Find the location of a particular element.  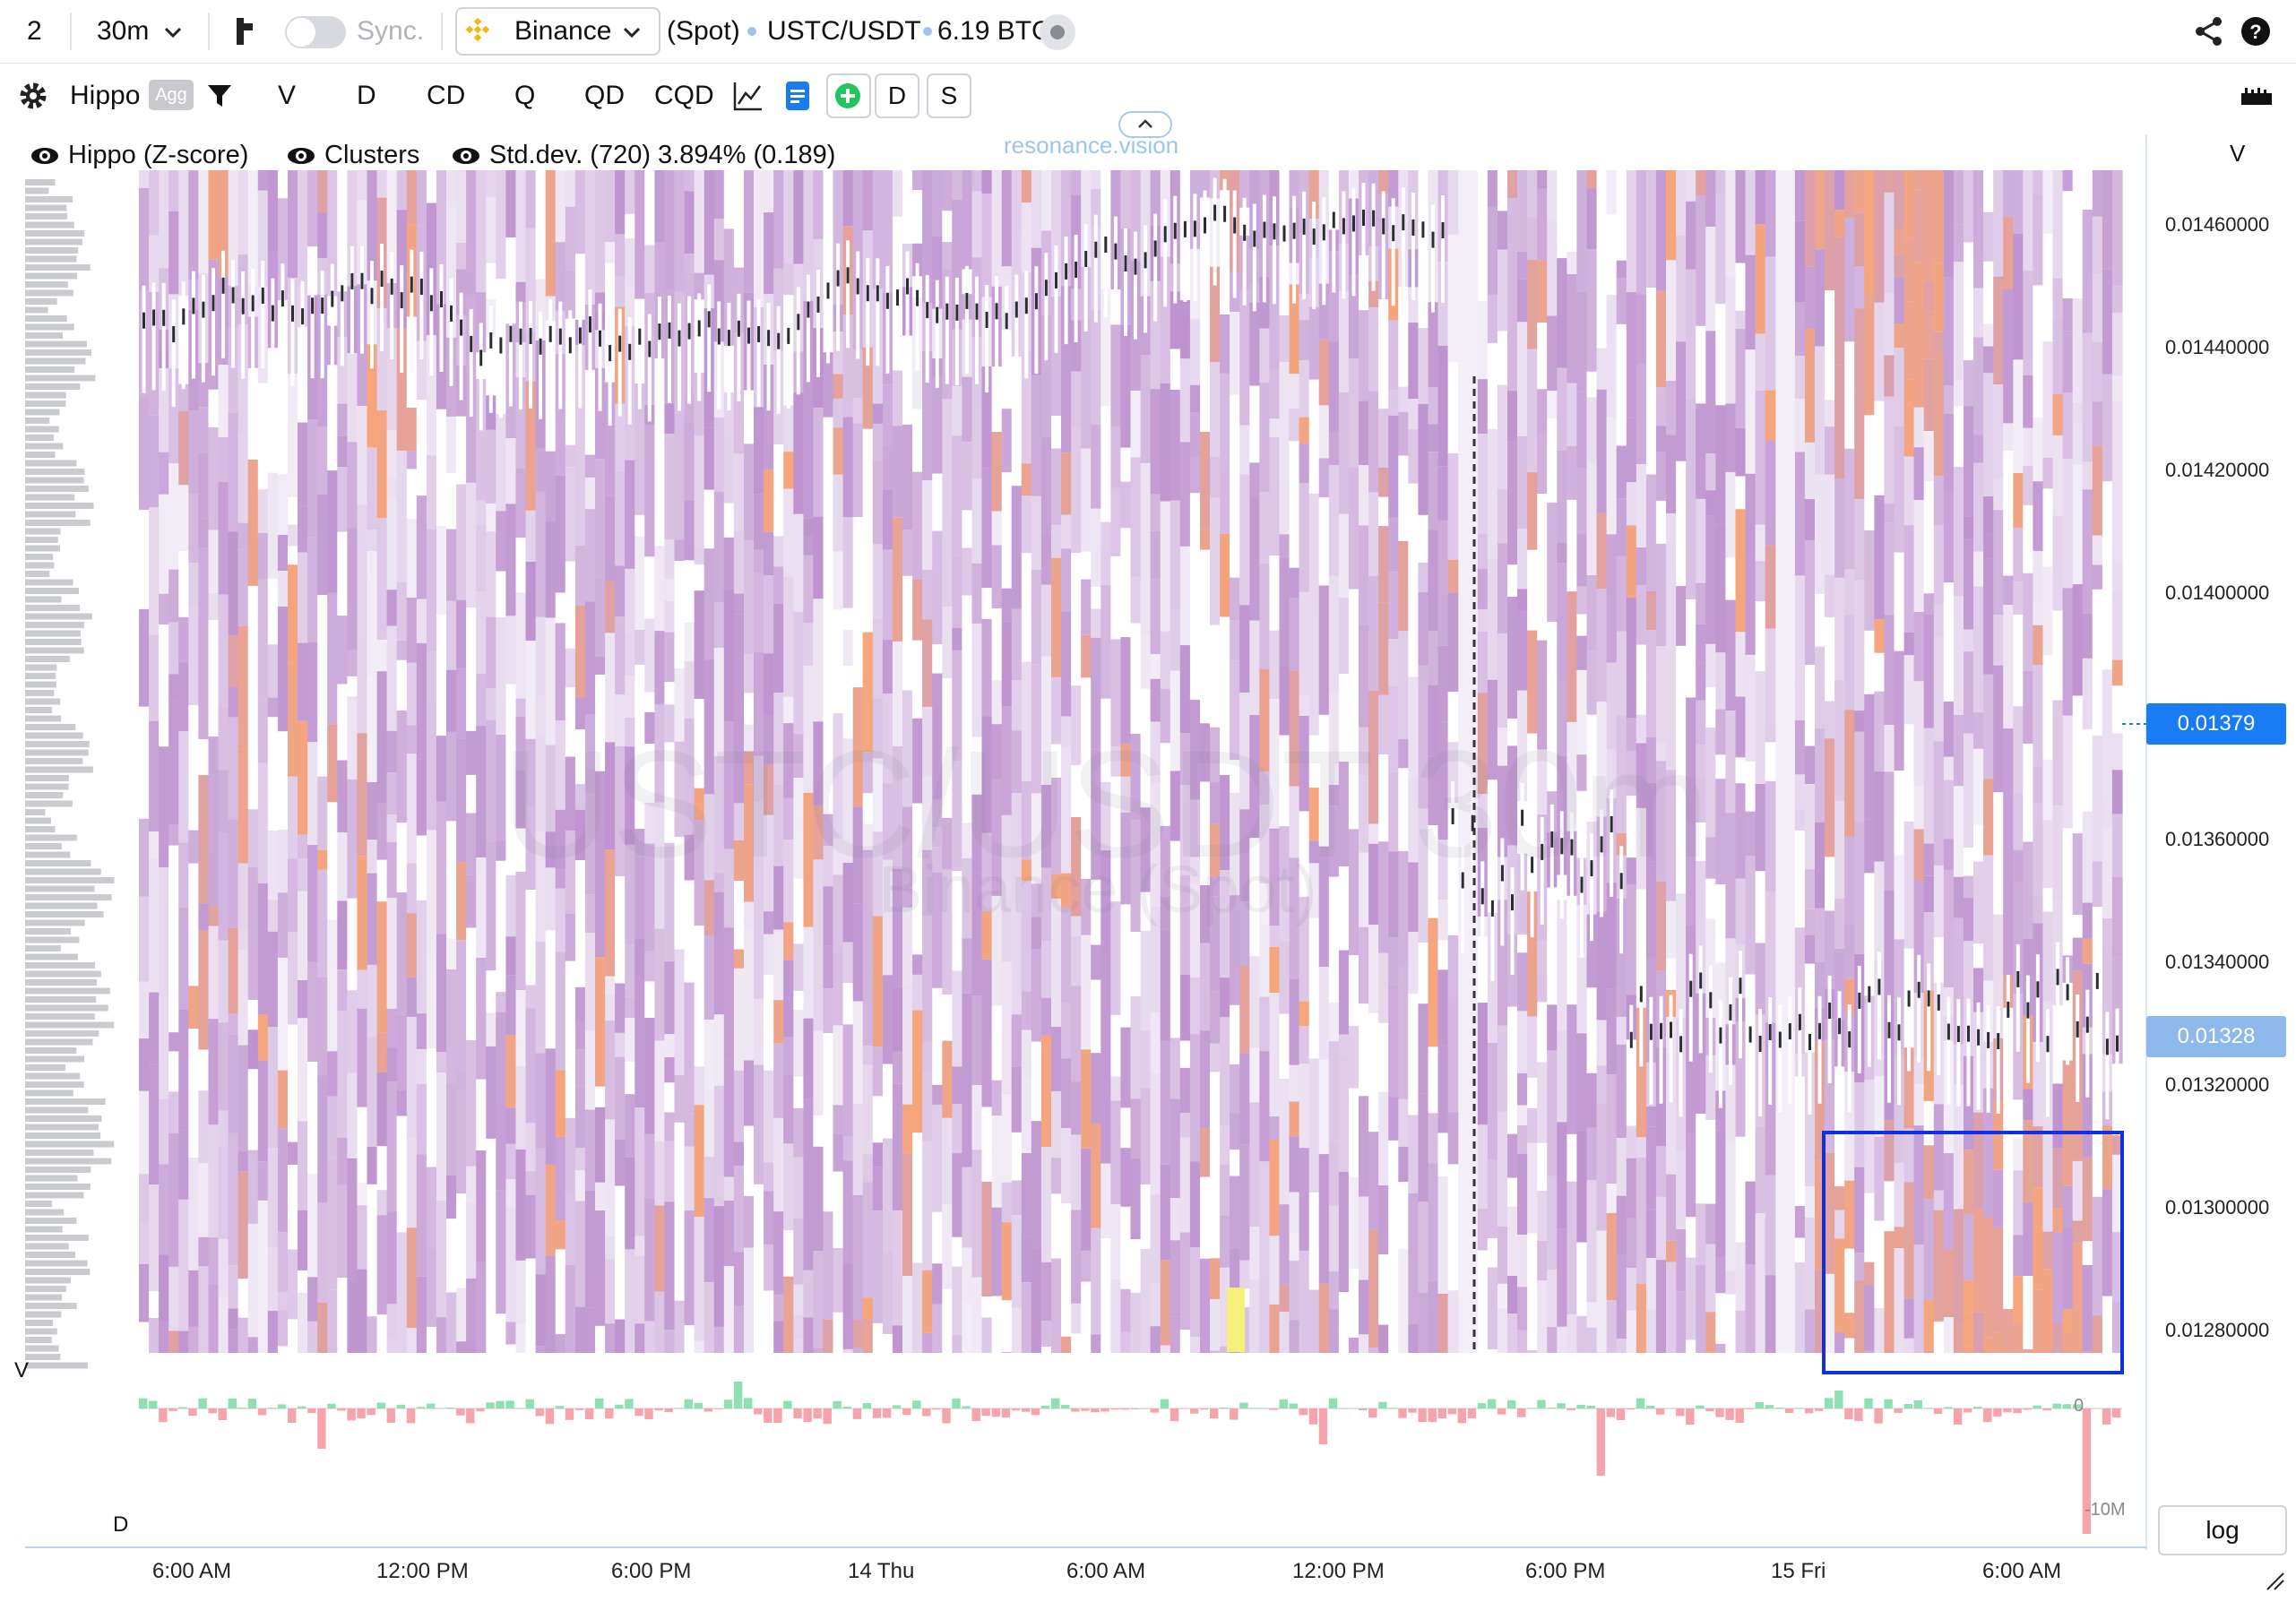

agg-badge: Agg is located at coordinates (171, 95).